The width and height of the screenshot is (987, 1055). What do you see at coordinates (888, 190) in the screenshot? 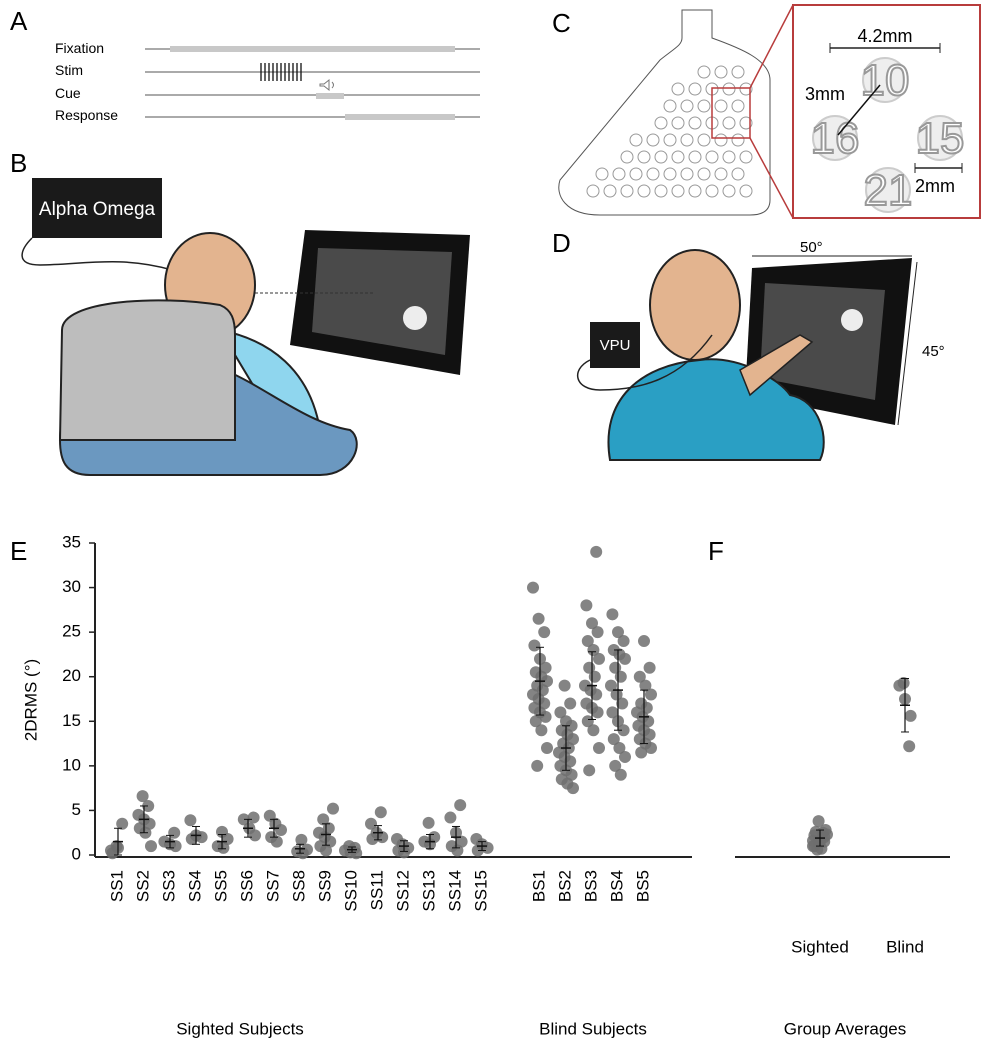
I see `electrode-number: 21` at bounding box center [888, 190].